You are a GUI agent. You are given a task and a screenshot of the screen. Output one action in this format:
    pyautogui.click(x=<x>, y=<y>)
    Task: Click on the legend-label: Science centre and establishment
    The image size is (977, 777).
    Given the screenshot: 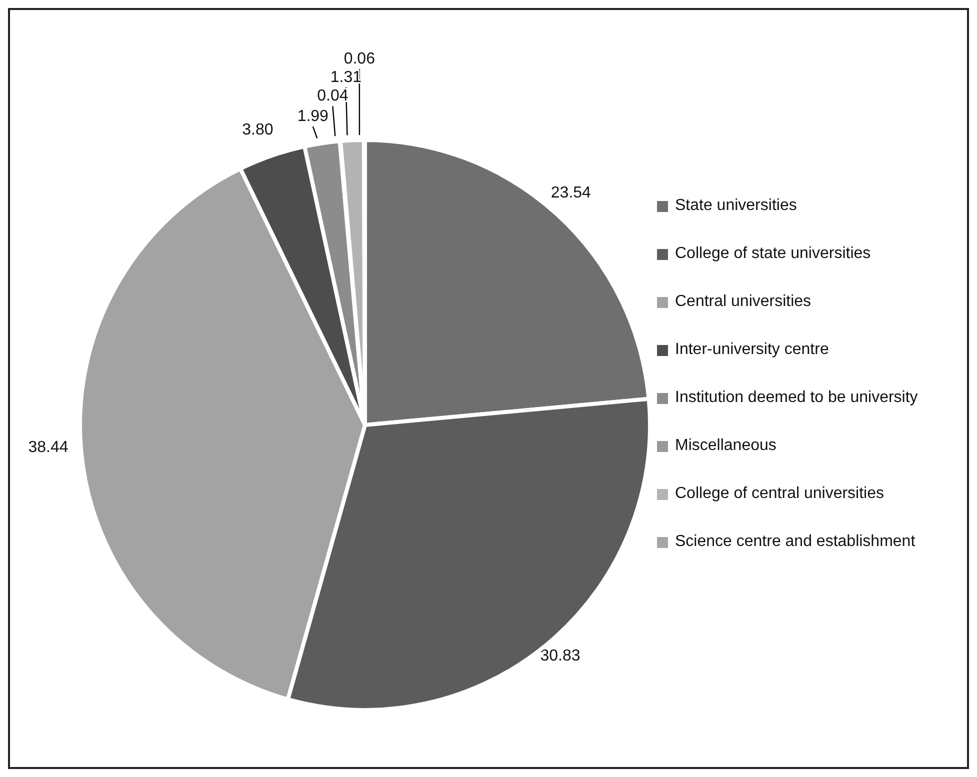 What is the action you would take?
    pyautogui.click(x=795, y=541)
    